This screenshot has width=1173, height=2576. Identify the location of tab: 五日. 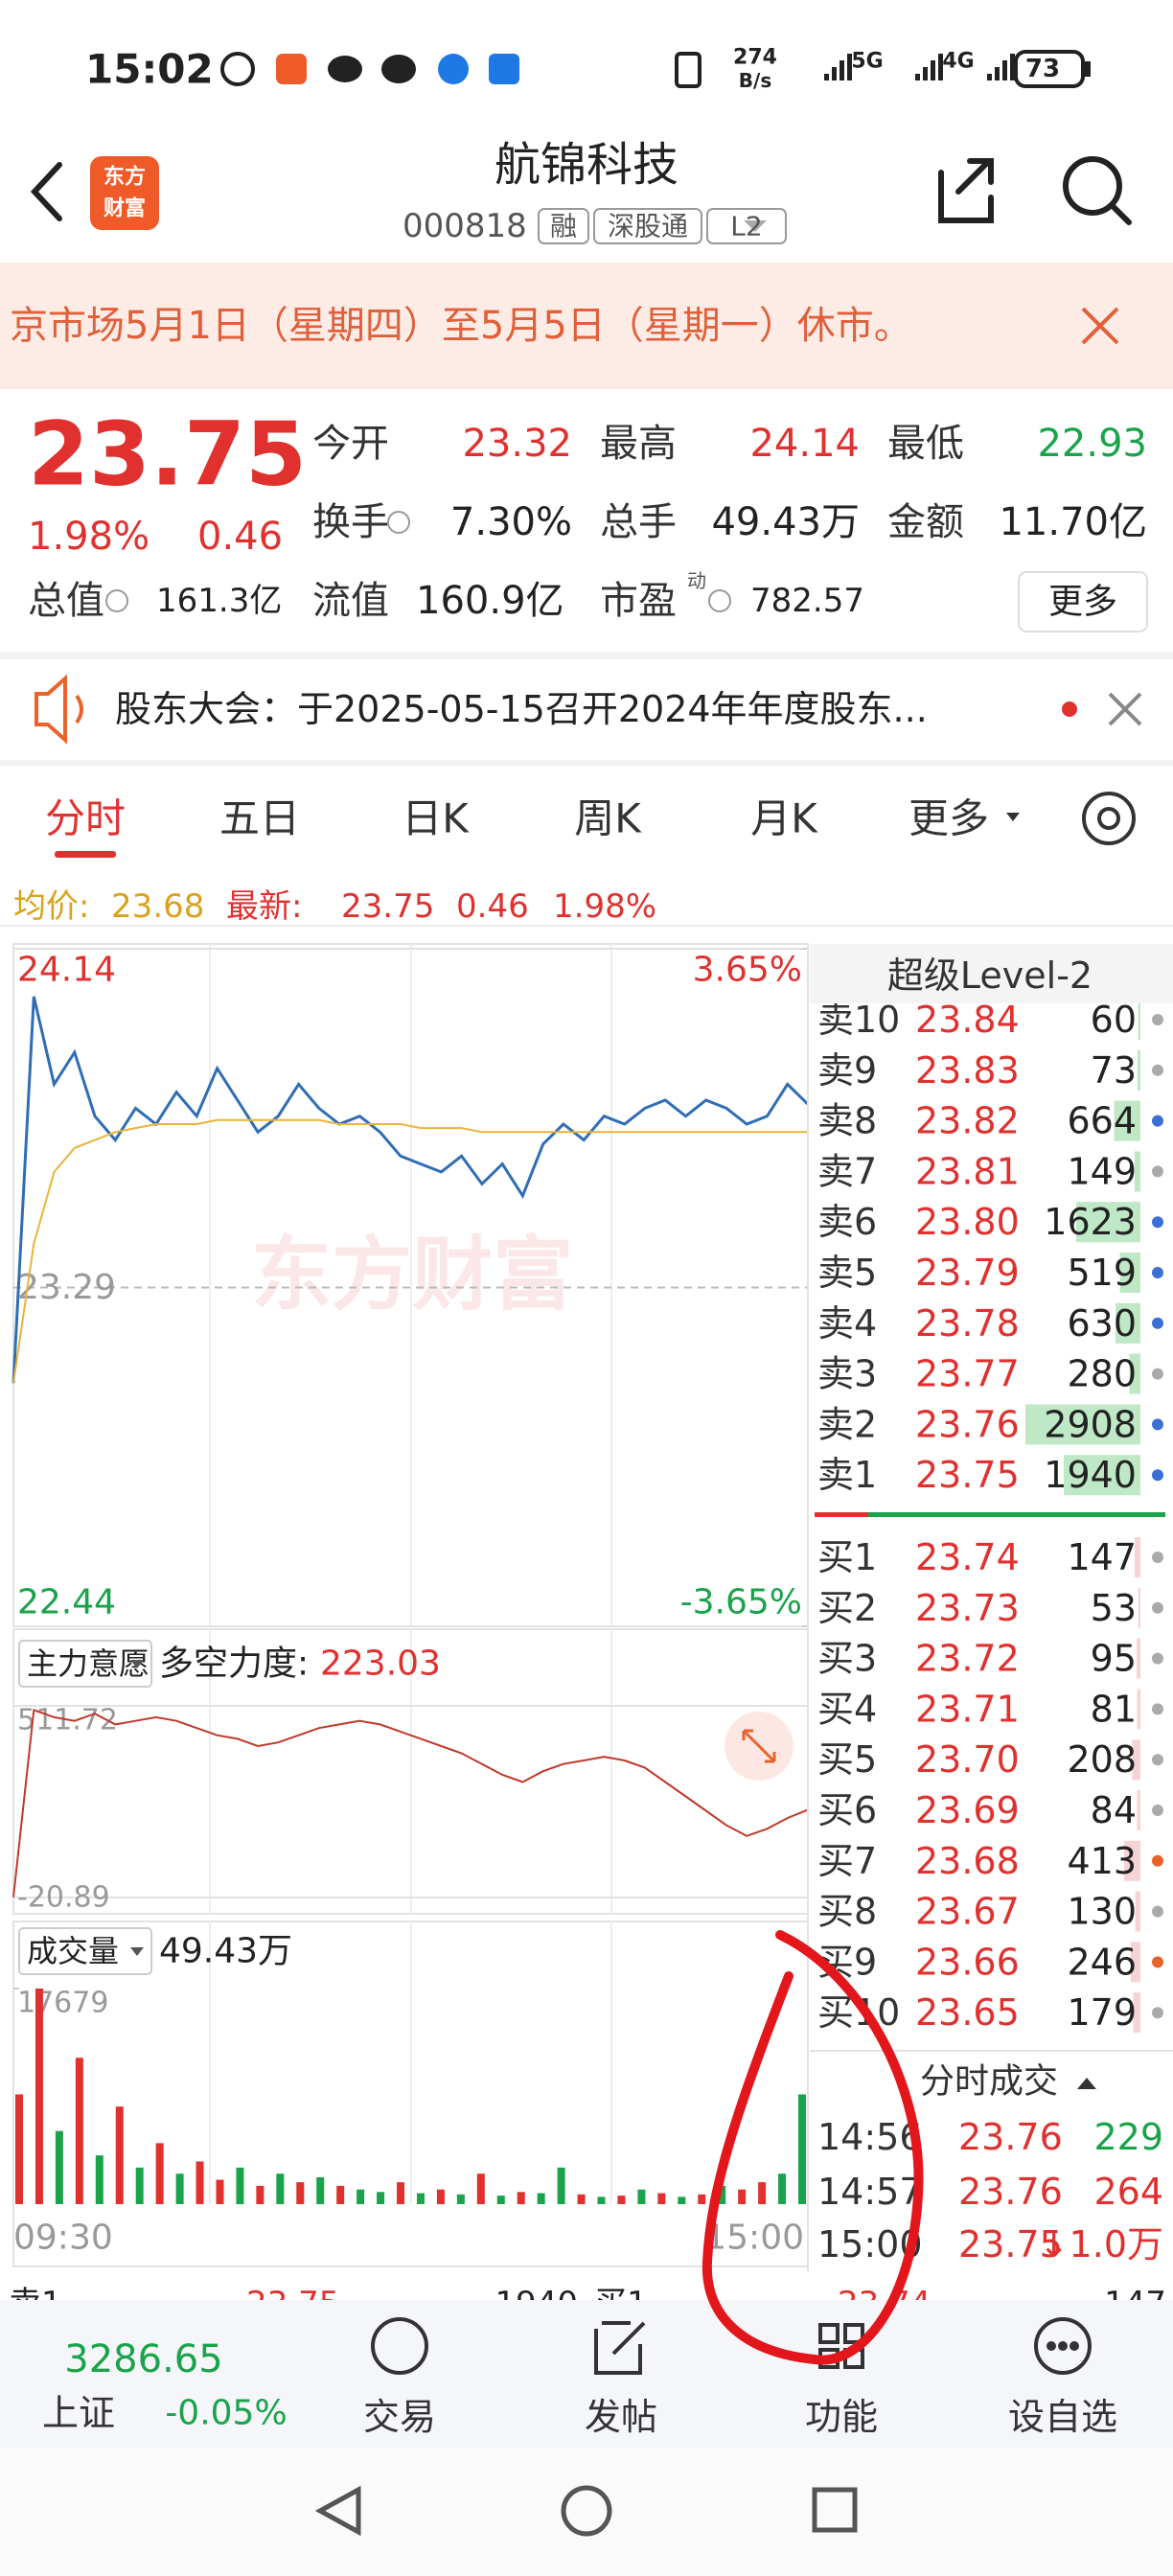
(259, 818).